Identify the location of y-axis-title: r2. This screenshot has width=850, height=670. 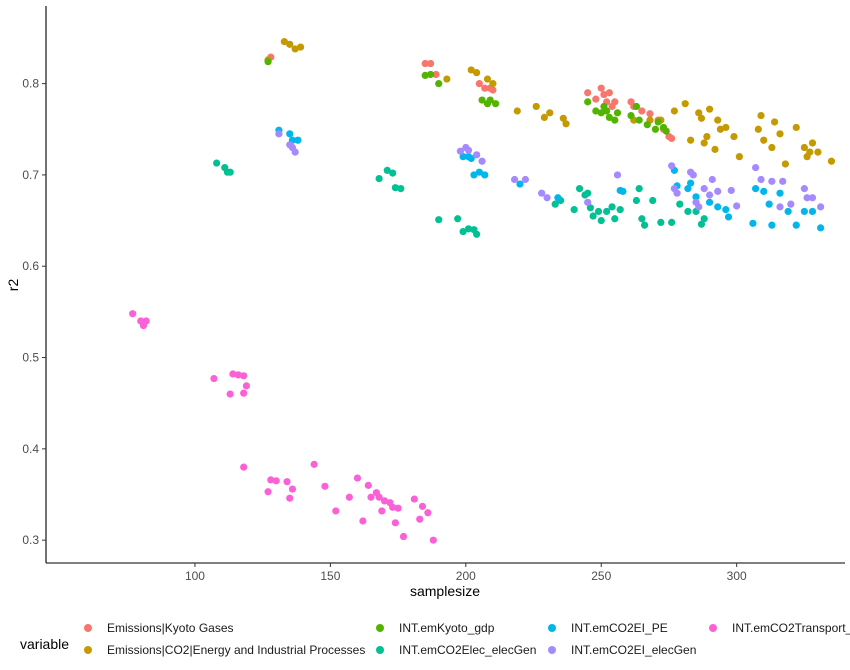
(13, 285).